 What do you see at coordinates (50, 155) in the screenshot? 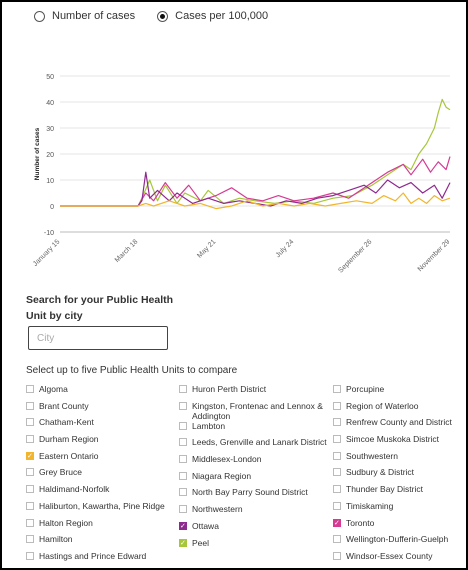
I see `y-tick-label: 20` at bounding box center [50, 155].